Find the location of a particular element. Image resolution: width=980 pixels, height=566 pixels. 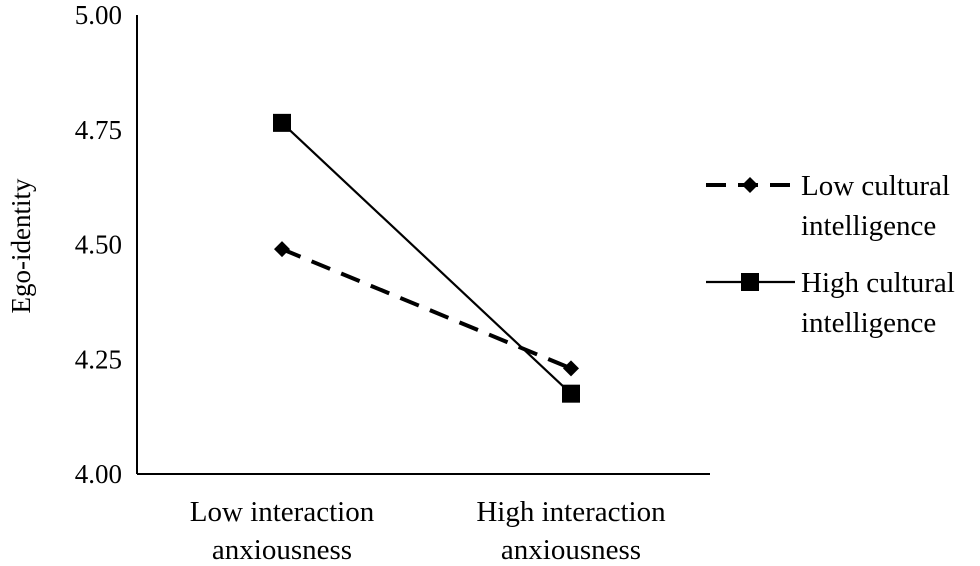

y-tick-label: 5.00 is located at coordinates (98, 15).